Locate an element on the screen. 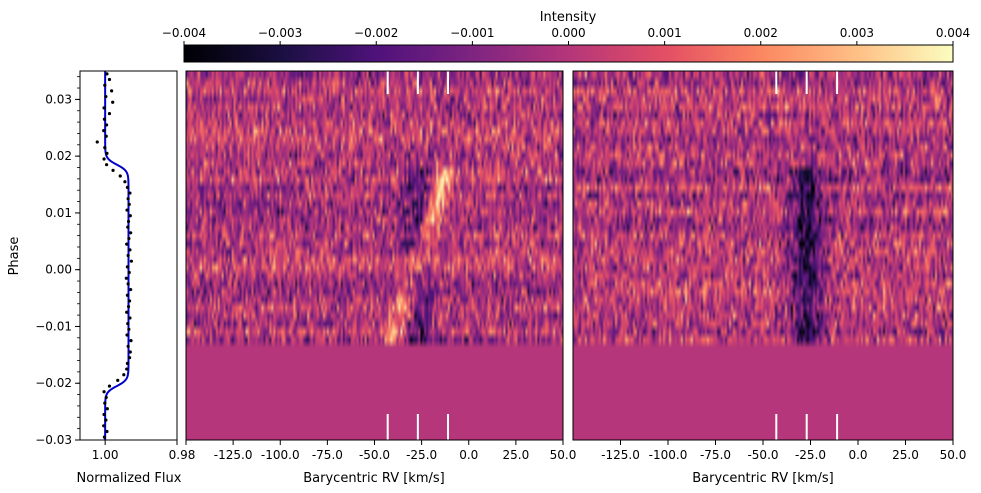 The image size is (981, 493). phase-axis: −0.03 −0.02 −0.01 0.00 0.01 0.02 0.03 is located at coordinates (57, 261).